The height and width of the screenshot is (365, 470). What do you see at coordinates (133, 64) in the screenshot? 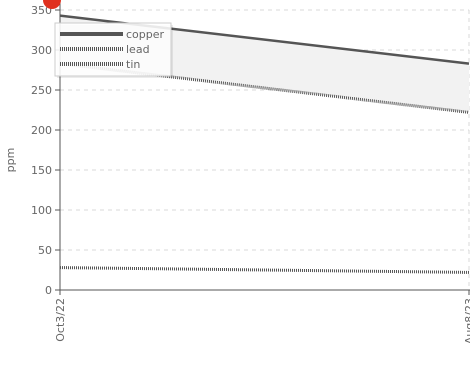
I see `legend-label-tin: tin` at bounding box center [133, 64].